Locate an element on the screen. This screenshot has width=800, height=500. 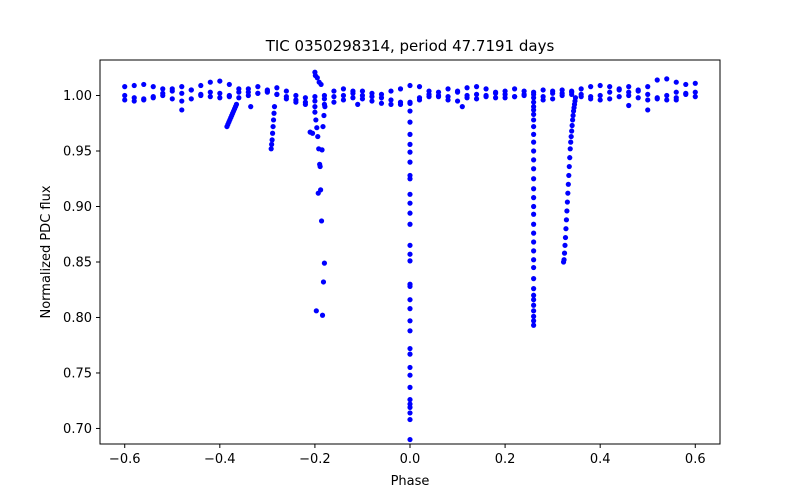
data-point-dip-0.20-11 is located at coordinates (323, 282).